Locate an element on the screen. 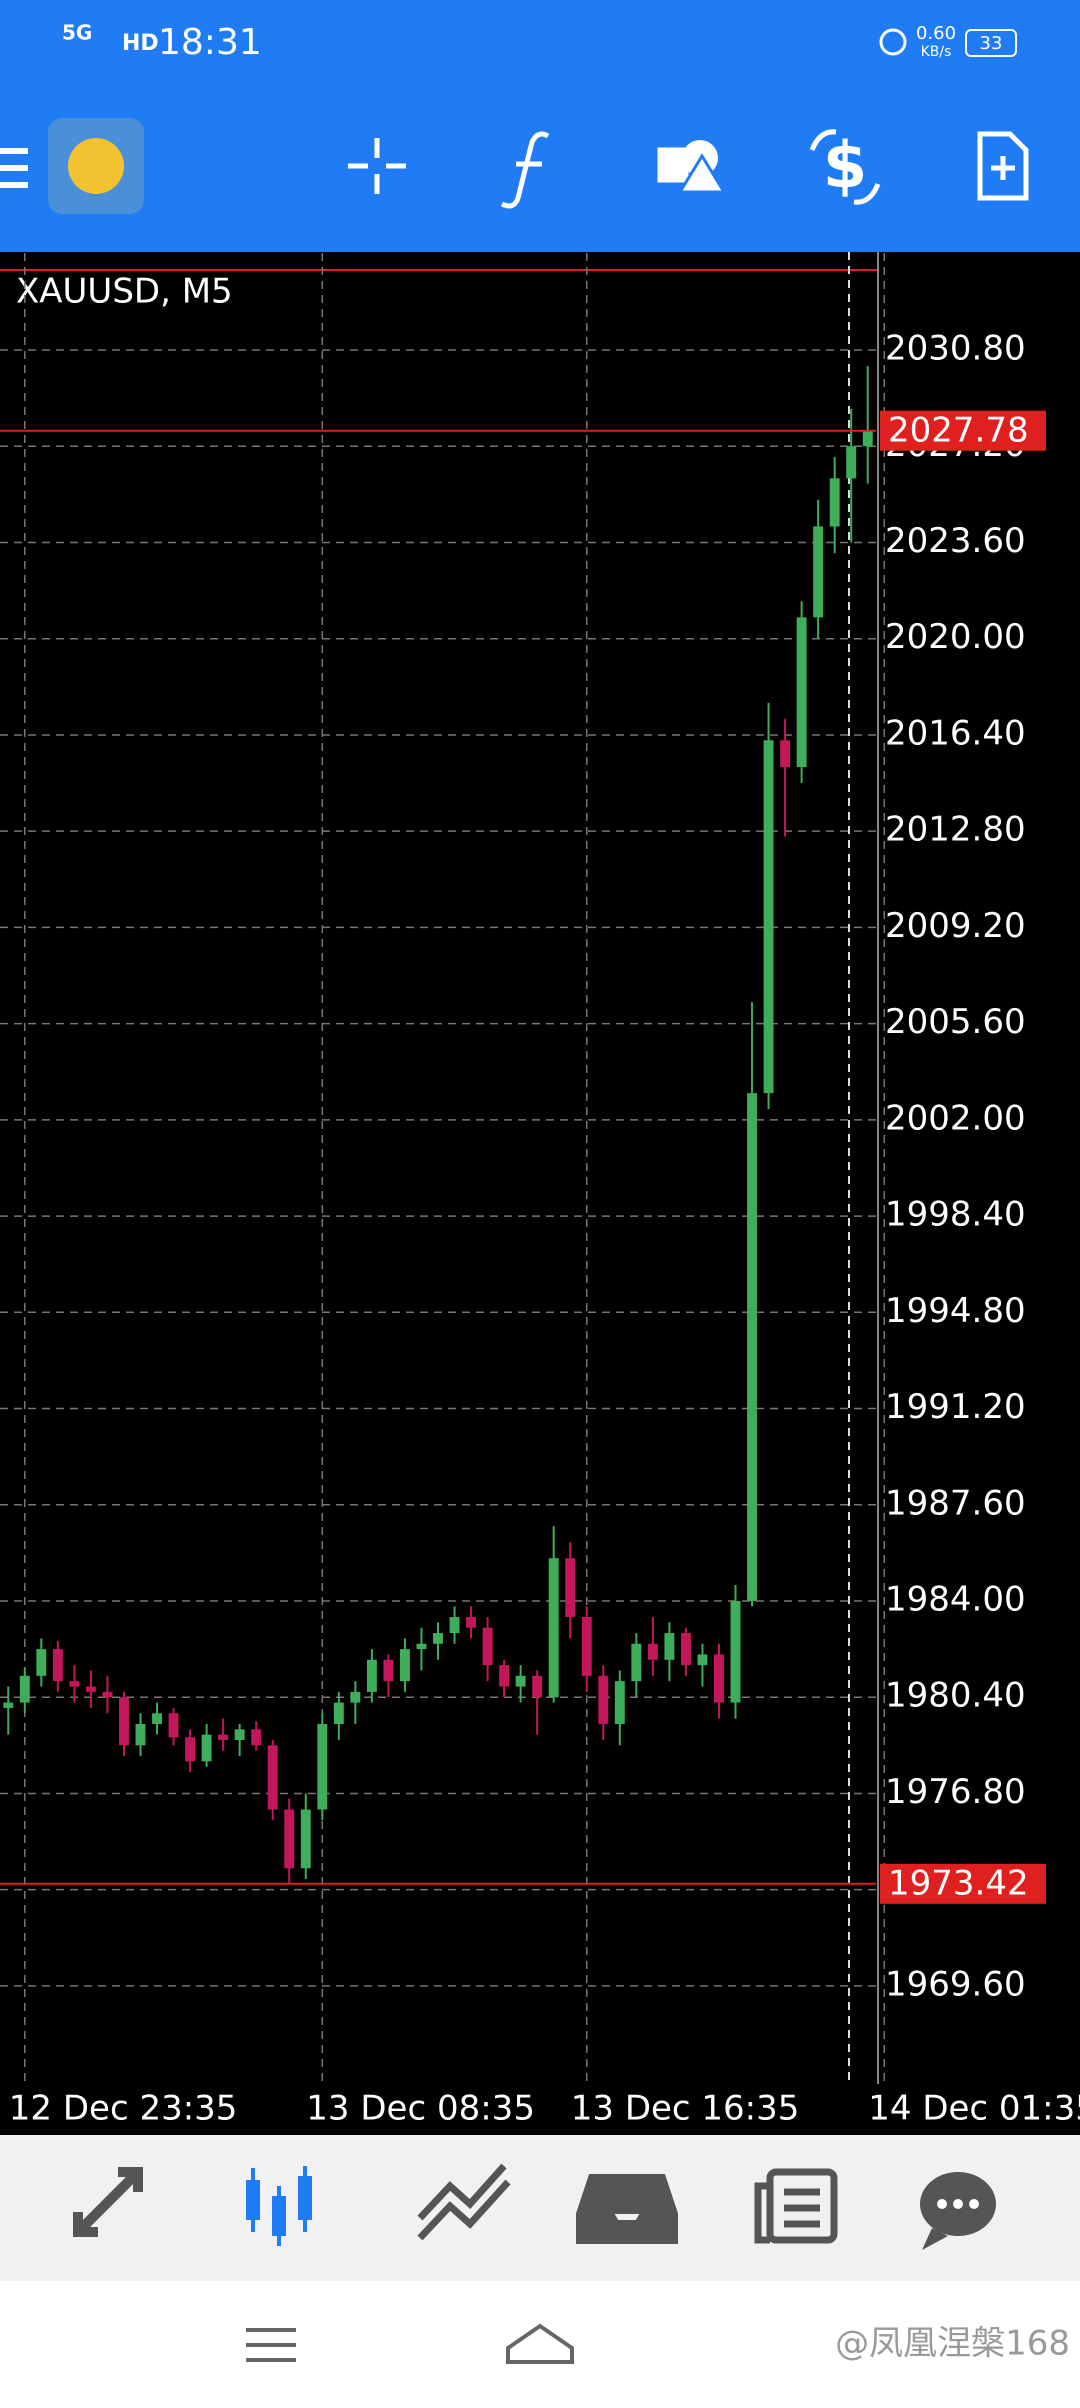  network: 5G is located at coordinates (77, 33).